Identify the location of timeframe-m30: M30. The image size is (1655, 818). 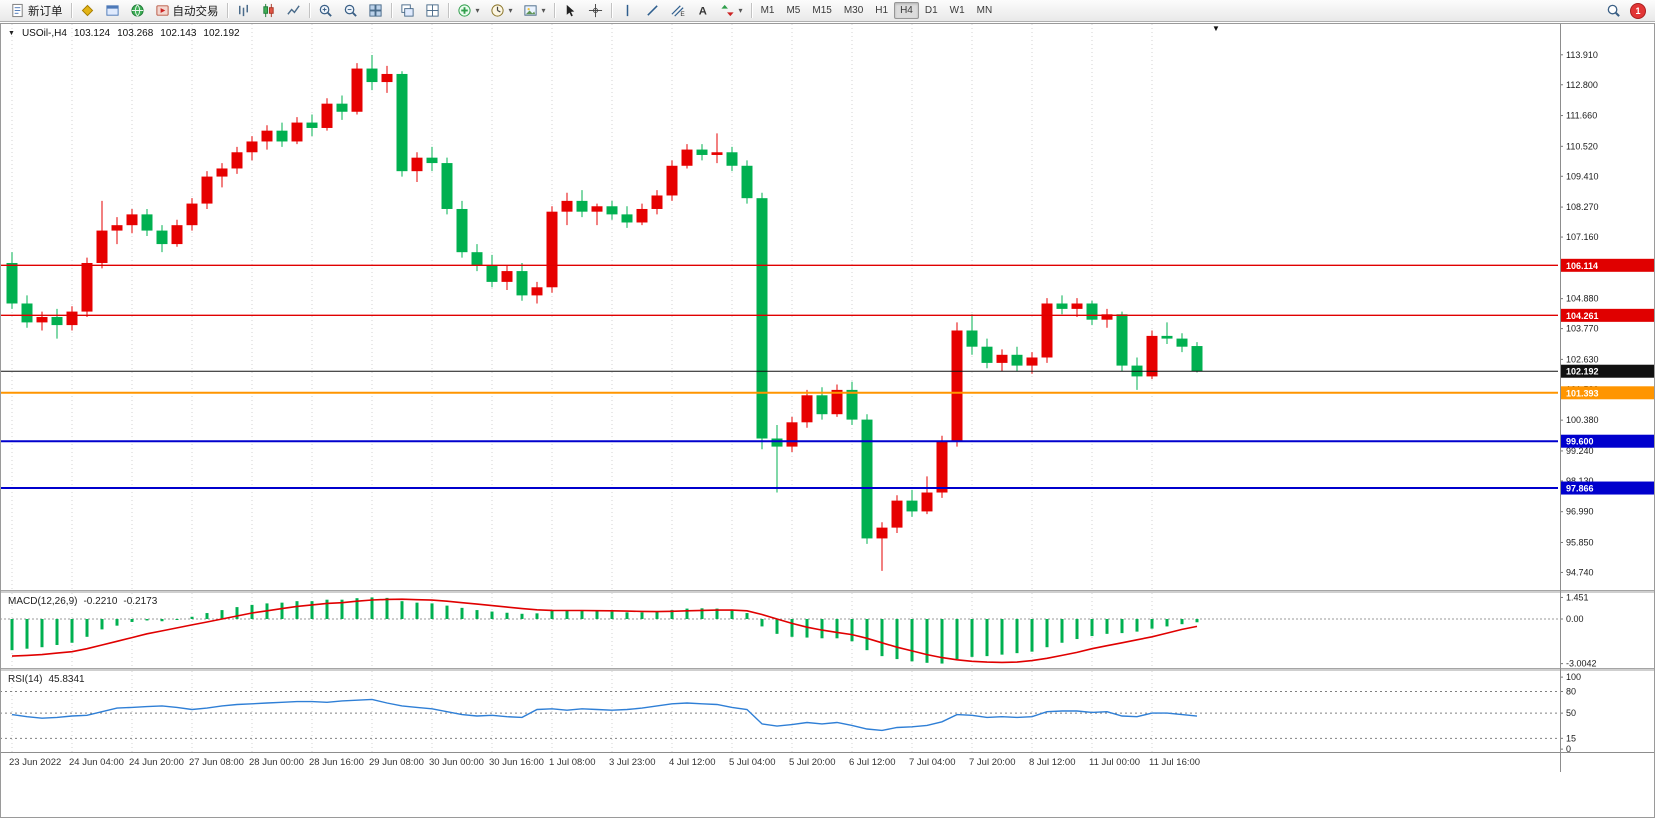
(853, 10).